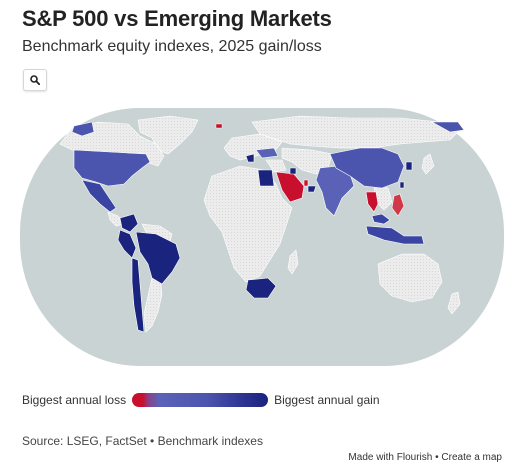 This screenshot has height=466, width=520. I want to click on region-philippines, so click(398, 205).